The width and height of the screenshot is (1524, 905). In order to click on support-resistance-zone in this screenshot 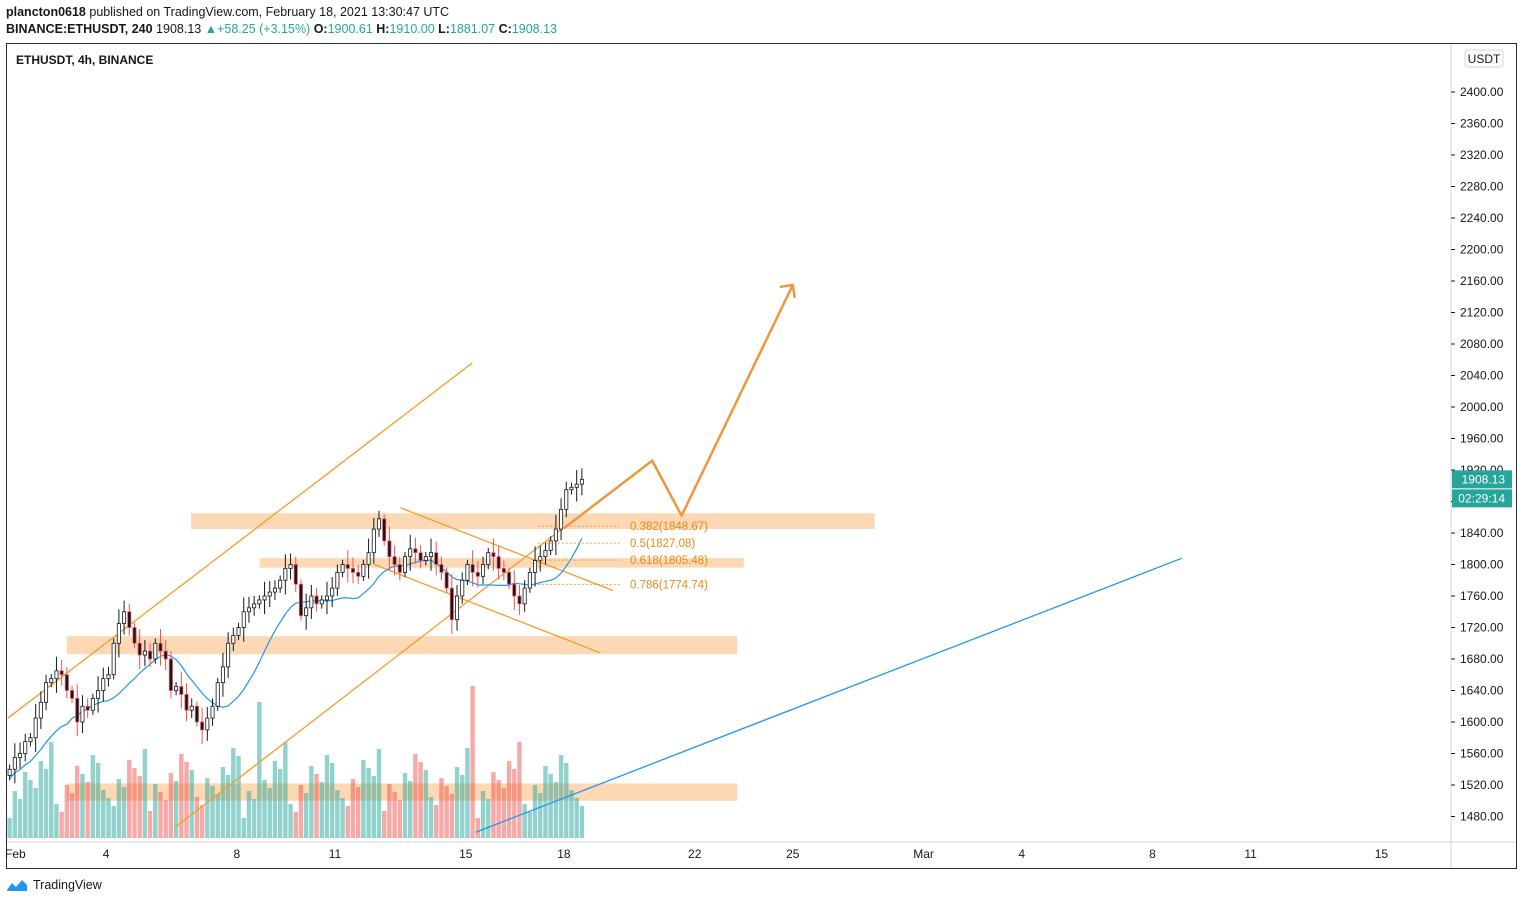, I will do `click(501, 563)`.